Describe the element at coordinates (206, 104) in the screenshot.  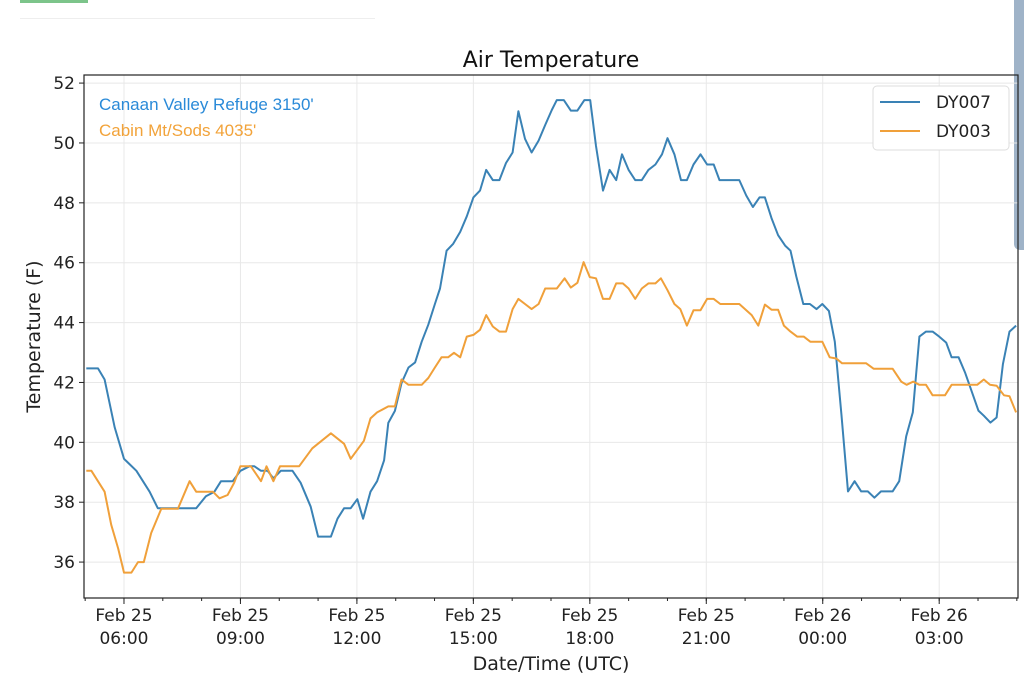
I see `annotation-label: Canaan Valley Refuge 3150'` at that location.